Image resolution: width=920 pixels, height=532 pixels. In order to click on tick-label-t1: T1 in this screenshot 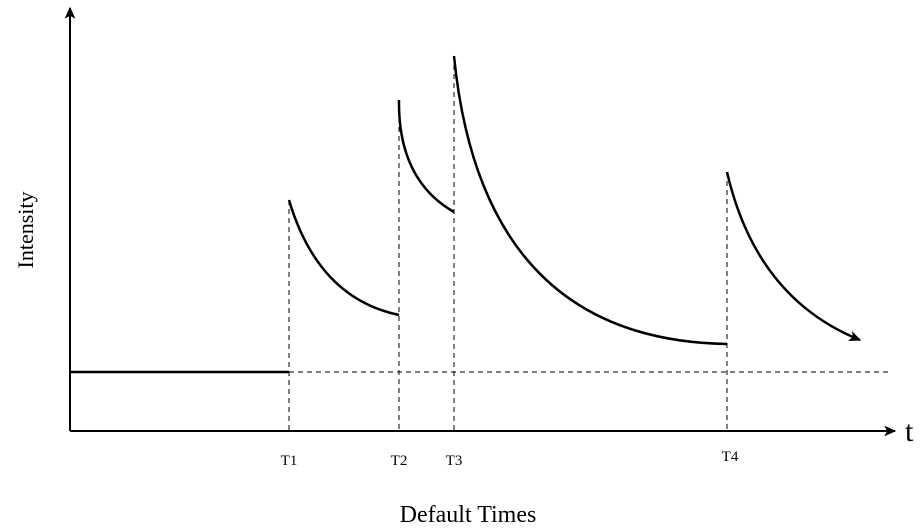, I will do `click(289, 461)`.